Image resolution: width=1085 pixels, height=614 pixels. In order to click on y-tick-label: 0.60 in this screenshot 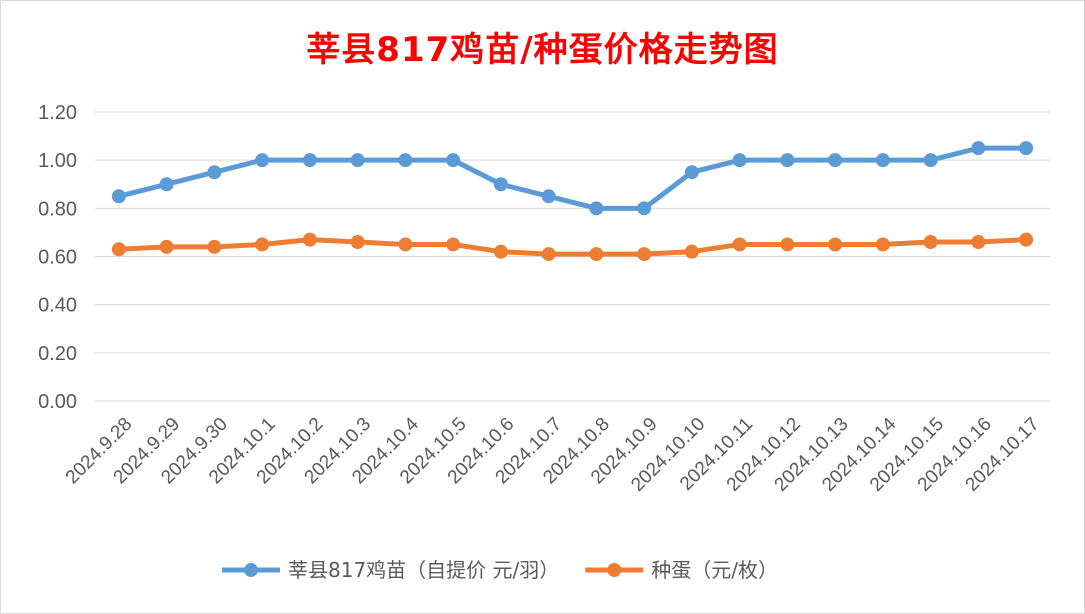, I will do `click(57, 258)`.